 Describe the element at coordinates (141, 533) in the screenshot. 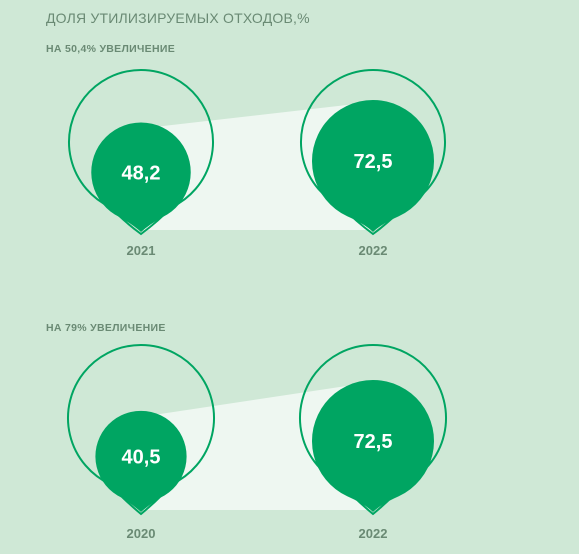

I see `year-label: 2020` at that location.